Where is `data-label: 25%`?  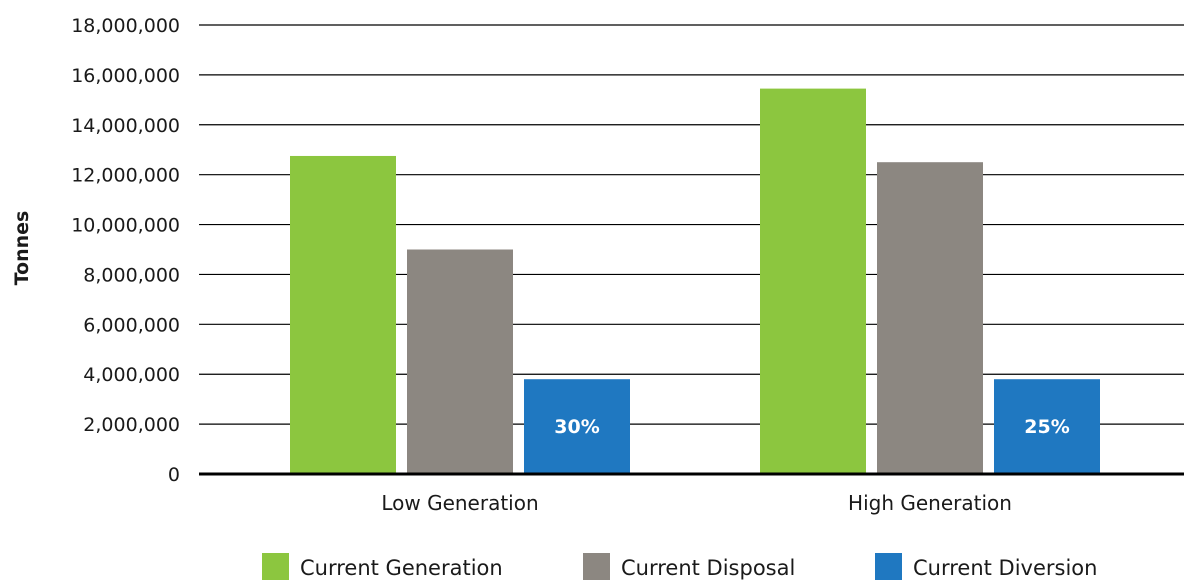
data-label: 25% is located at coordinates (1046, 427).